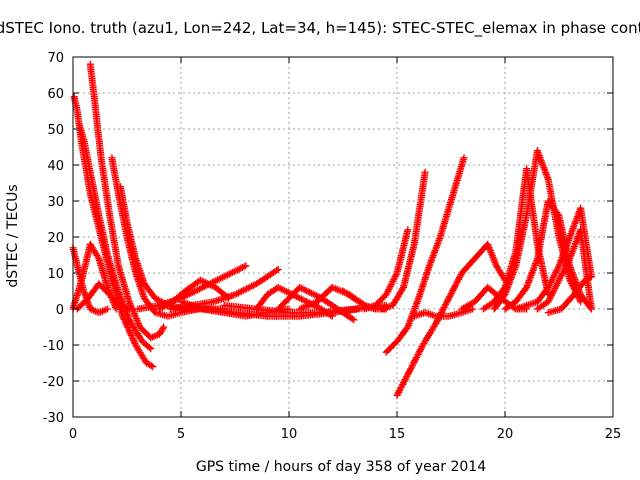 Image resolution: width=640 pixels, height=480 pixels. Describe the element at coordinates (613, 434) in the screenshot. I see `x-tick-label: 25` at that location.